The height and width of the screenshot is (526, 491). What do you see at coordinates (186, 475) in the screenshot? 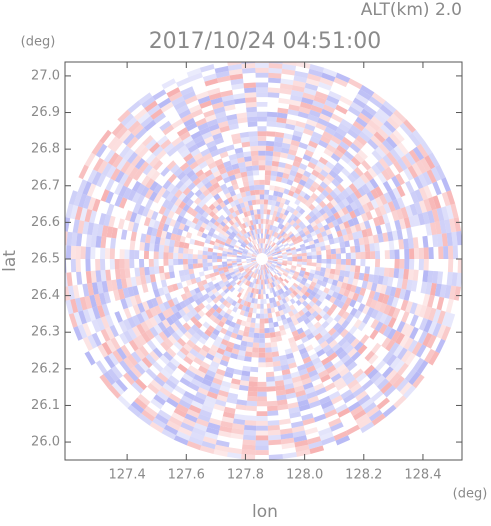
I see `x-tick-label: 127.6` at bounding box center [186, 475].